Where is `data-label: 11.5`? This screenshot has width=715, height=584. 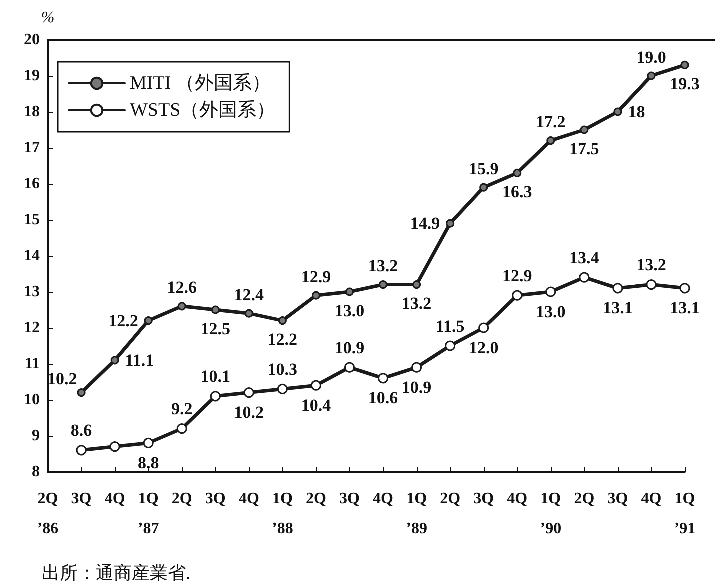
data-label: 11.5 is located at coordinates (450, 326).